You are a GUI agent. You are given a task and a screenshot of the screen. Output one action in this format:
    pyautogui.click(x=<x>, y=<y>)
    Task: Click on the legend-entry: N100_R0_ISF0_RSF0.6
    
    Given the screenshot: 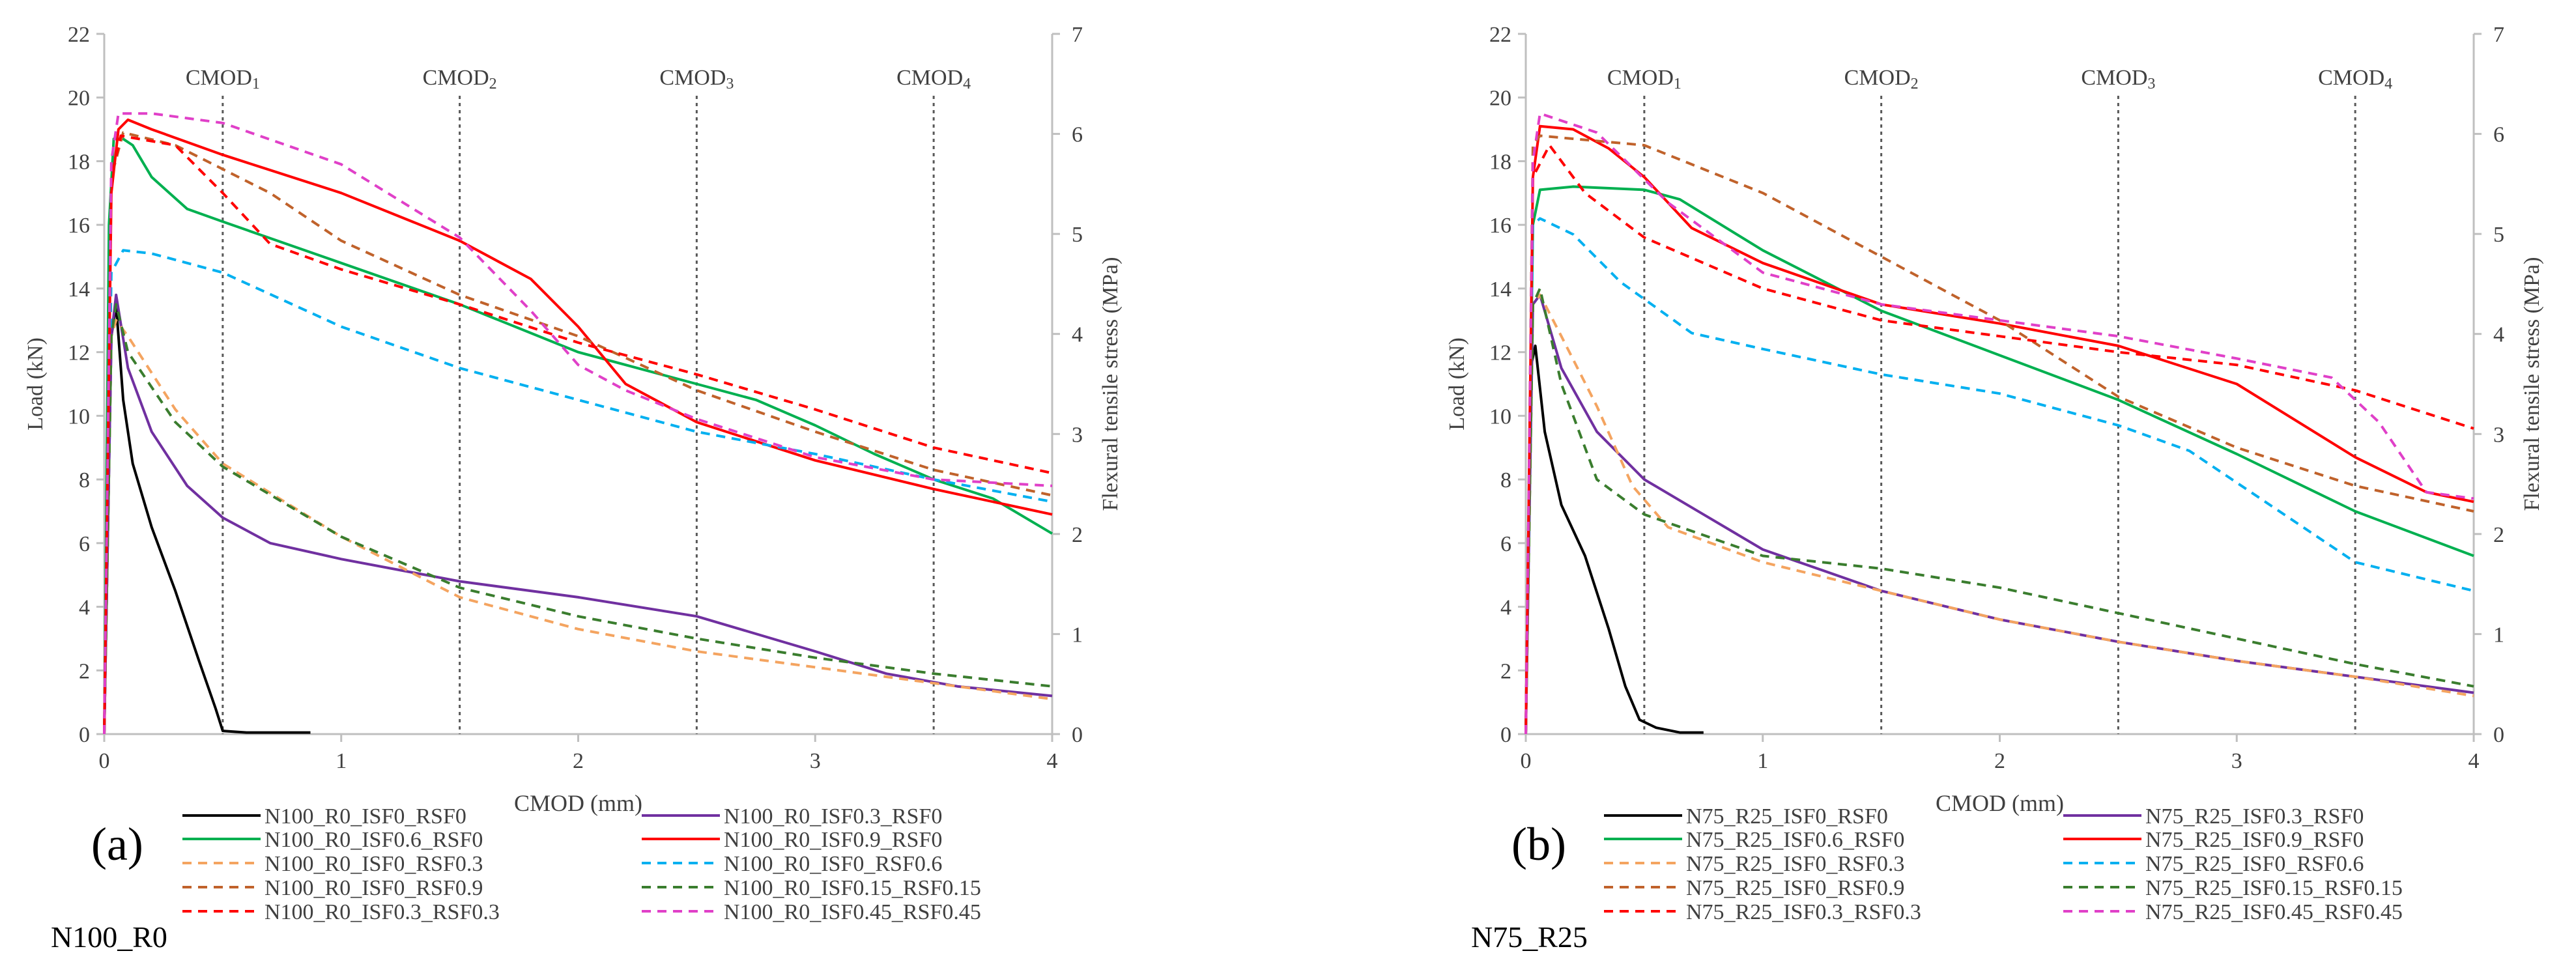 What is the action you would take?
    pyautogui.click(x=833, y=864)
    